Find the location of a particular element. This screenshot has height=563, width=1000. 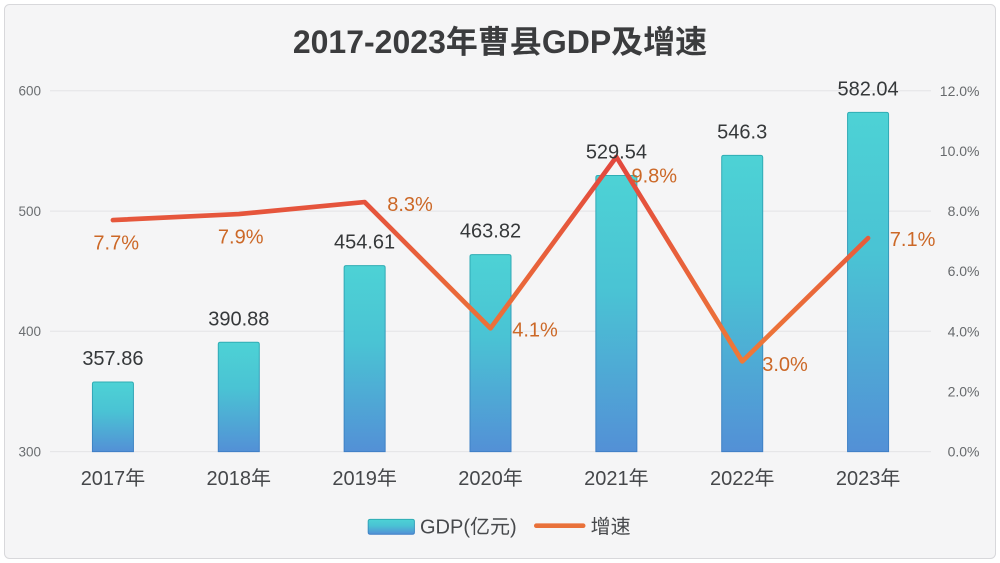

svg-text: 546.3 is located at coordinates (742, 132).